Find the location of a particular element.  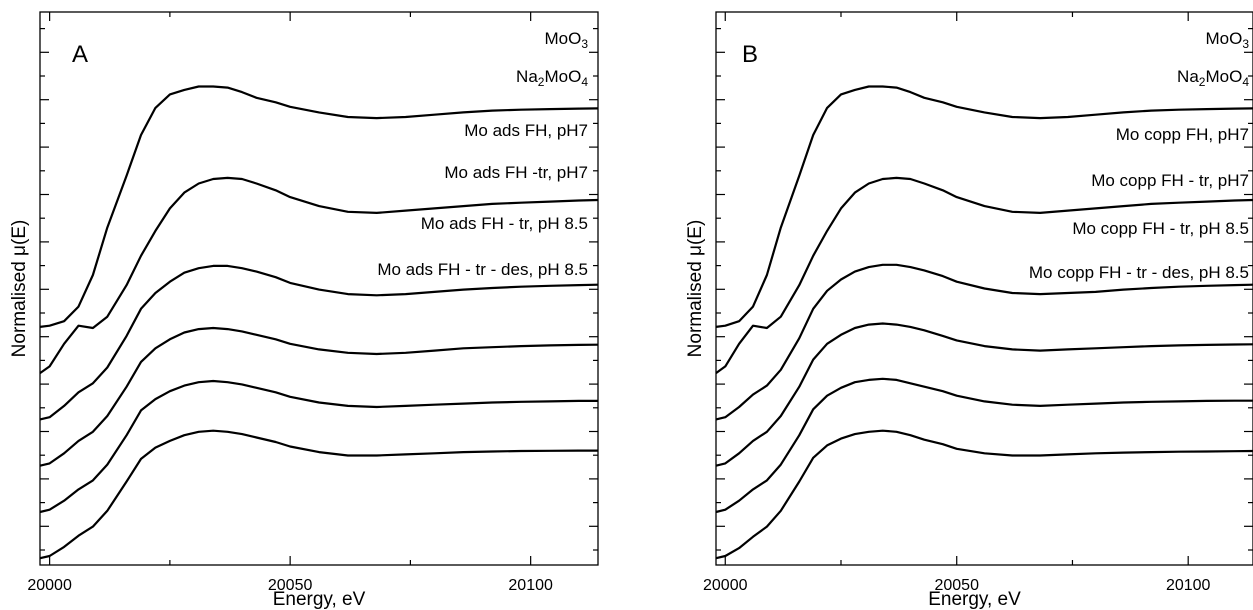

series-label: Mo ads FH, pH7 is located at coordinates (526, 130).